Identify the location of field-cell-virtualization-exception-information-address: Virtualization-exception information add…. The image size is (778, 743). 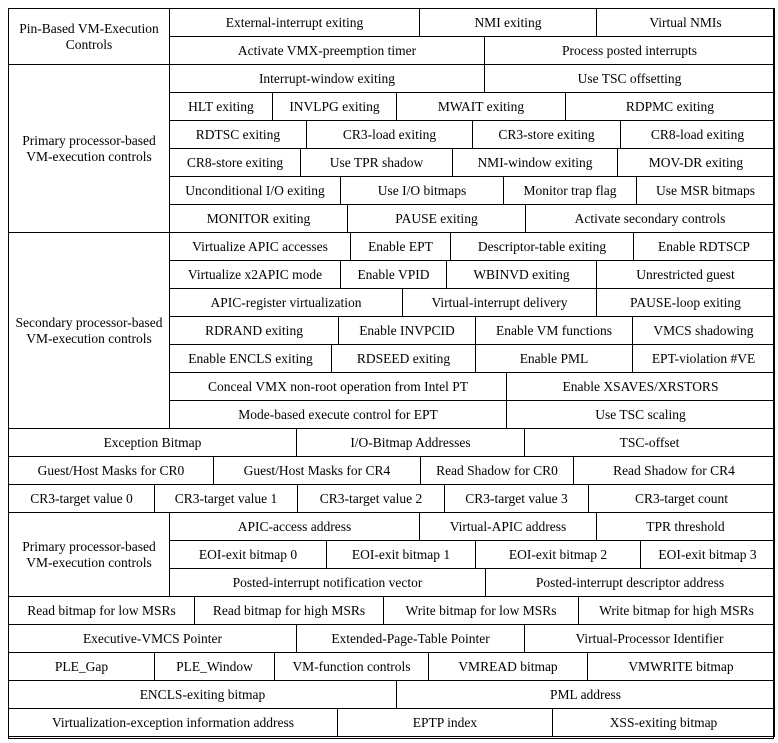
(173, 722).